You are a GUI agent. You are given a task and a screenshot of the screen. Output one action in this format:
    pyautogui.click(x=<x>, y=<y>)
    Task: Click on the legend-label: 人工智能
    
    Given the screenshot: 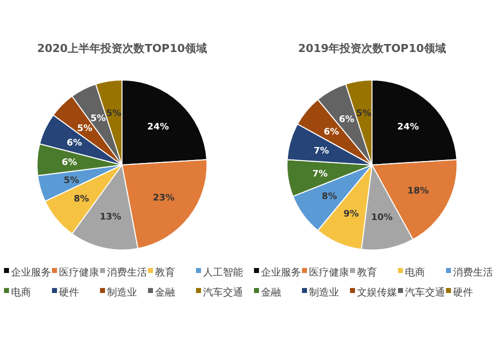 What is the action you would take?
    pyautogui.click(x=223, y=272)
    